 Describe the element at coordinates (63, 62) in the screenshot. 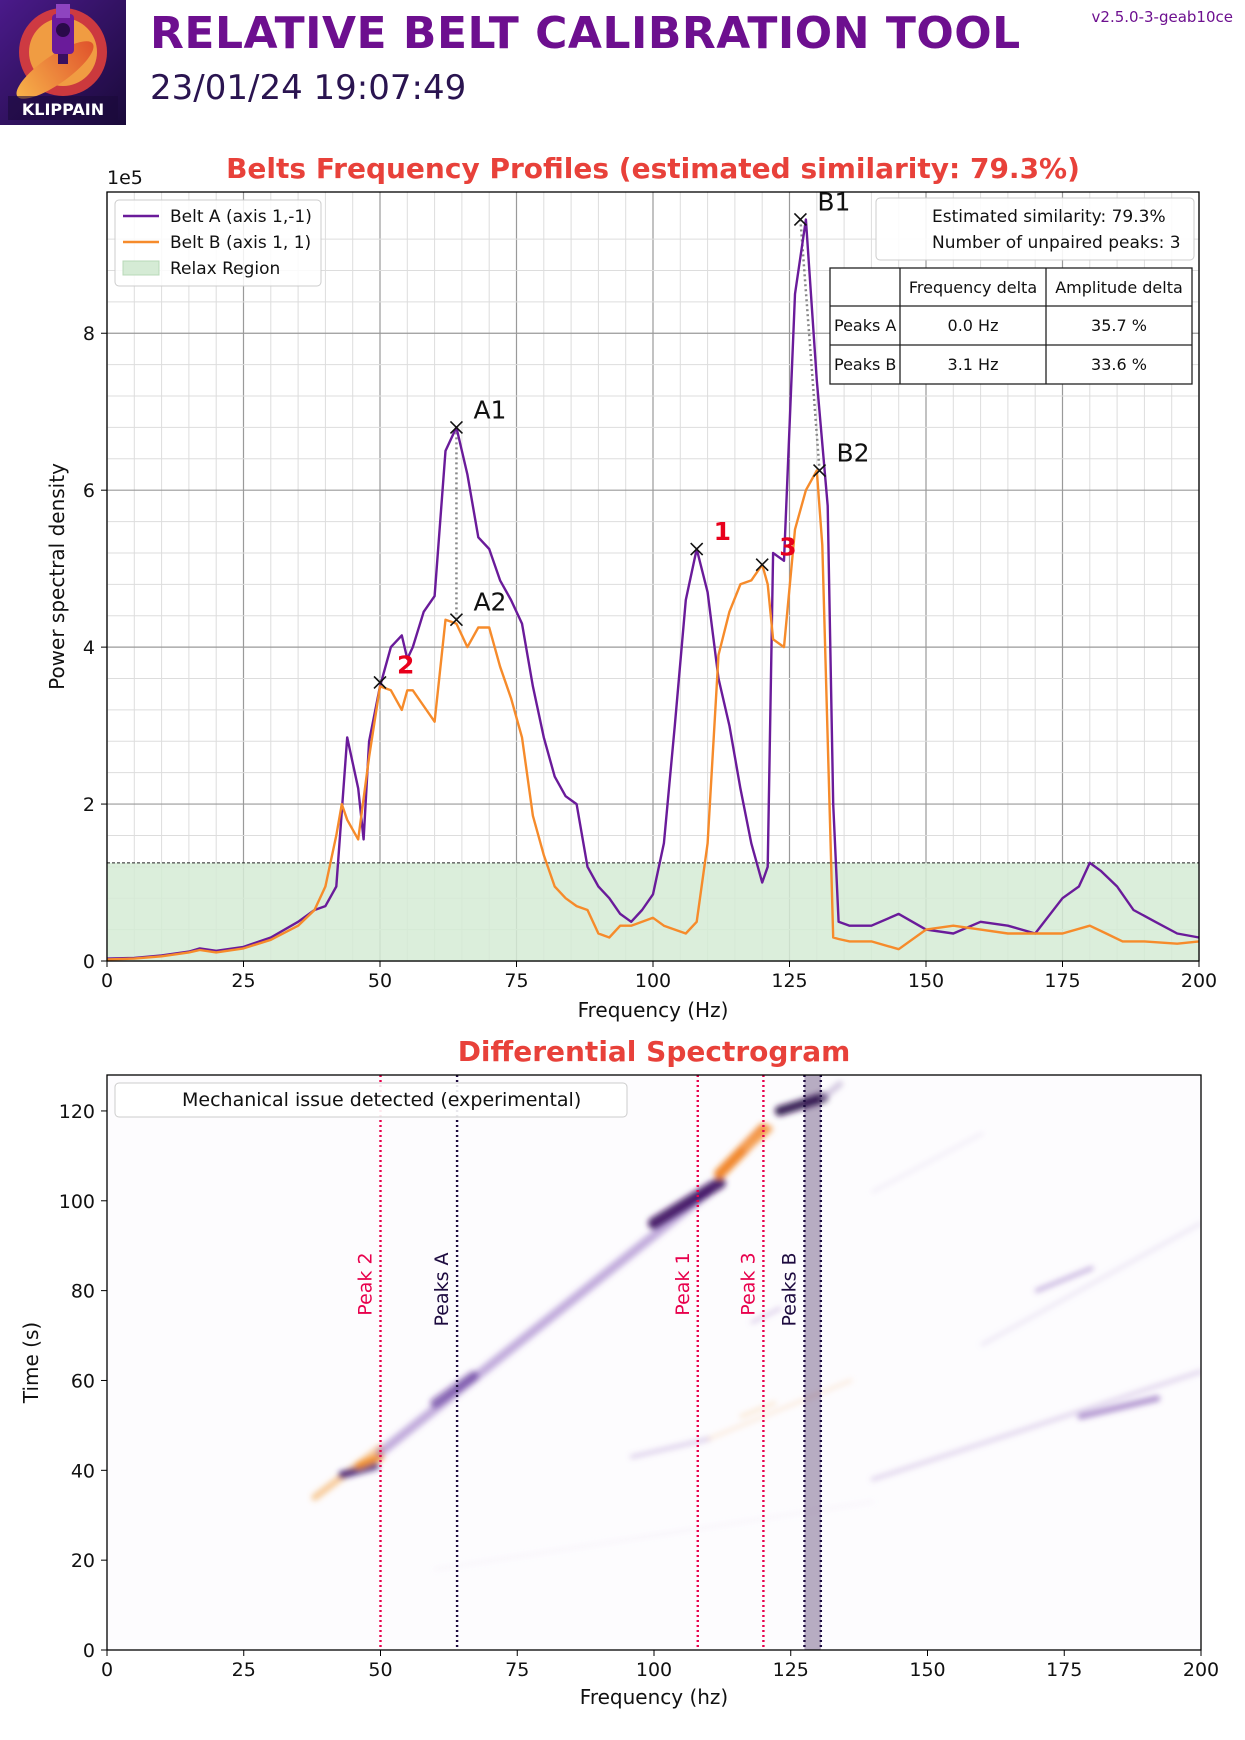

I see `klippain-logo: KLIPPAIN` at that location.